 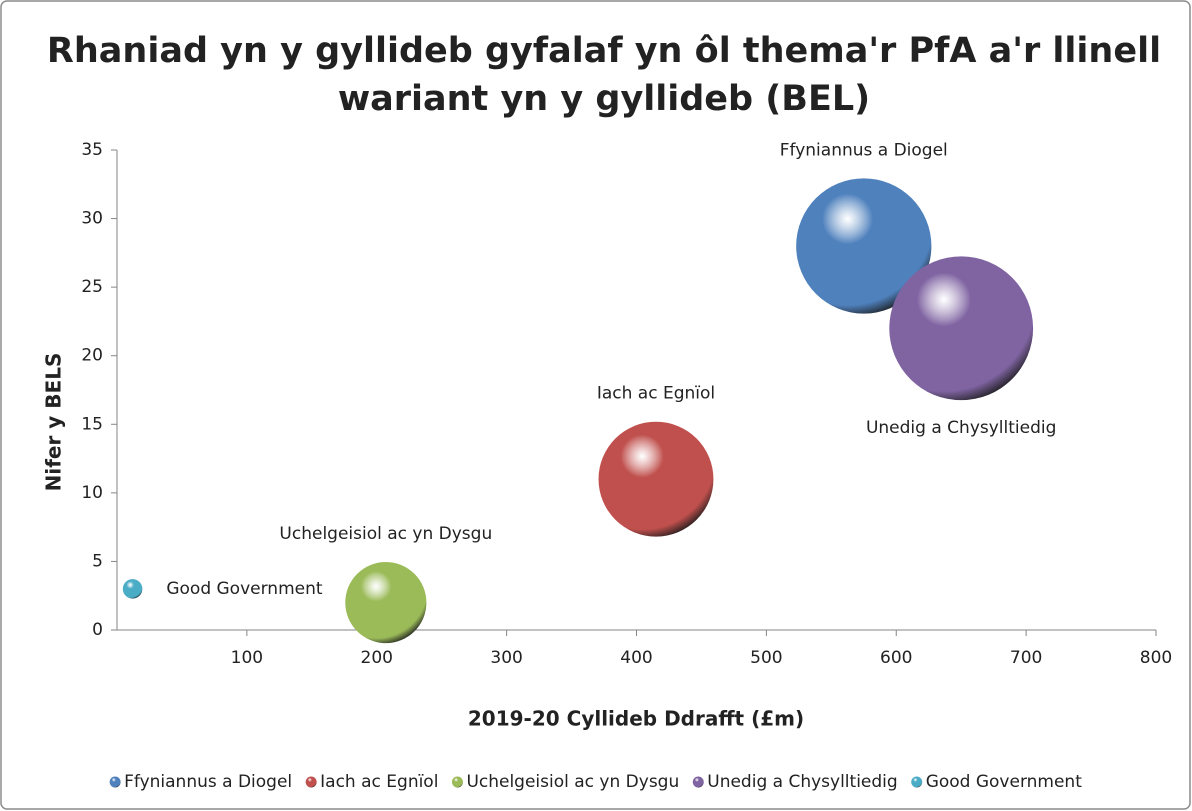 I want to click on x-axis-label: 2019-20 Cyllideb Ddrafft (£m), so click(x=636, y=719).